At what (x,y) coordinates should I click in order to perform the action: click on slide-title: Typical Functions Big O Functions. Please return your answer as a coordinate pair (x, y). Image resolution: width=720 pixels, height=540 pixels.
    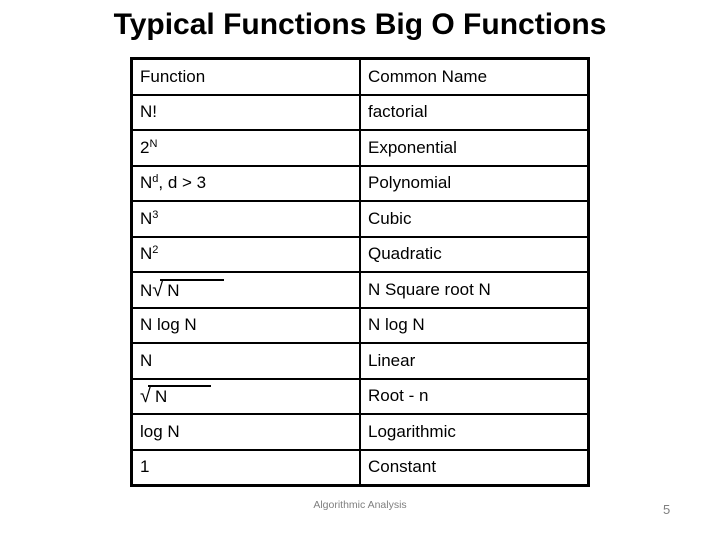
    Looking at the image, I should click on (360, 24).